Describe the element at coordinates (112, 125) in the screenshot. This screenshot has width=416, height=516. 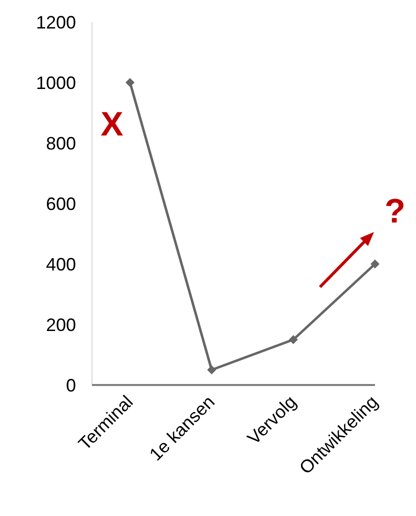
I see `annotation: X` at that location.